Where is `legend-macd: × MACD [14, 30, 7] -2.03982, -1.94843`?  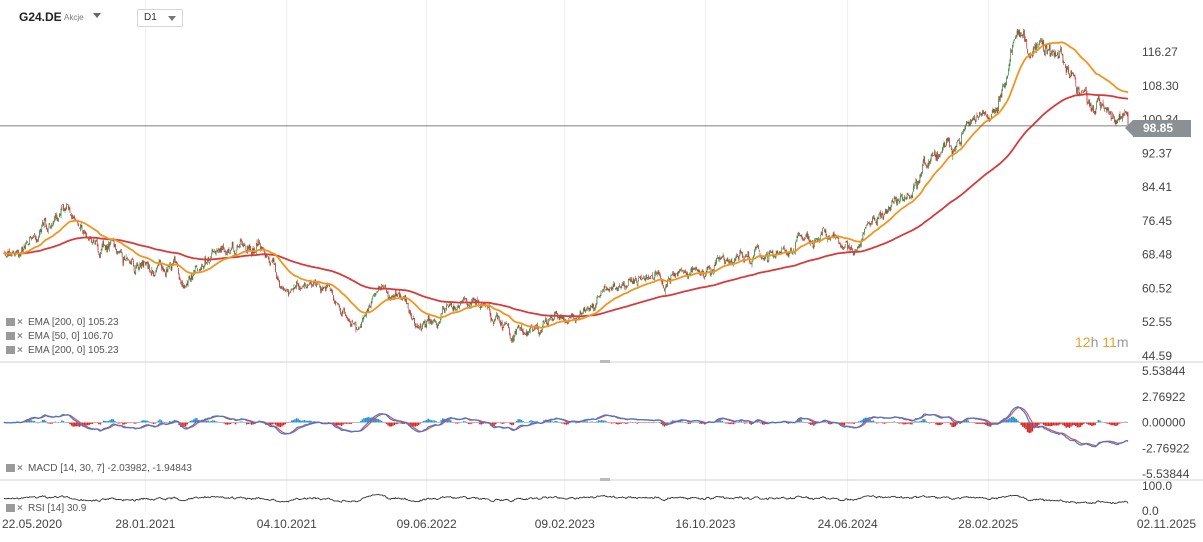
legend-macd: × MACD [14, 30, 7] -2.03982, -1.94843 is located at coordinates (99, 468).